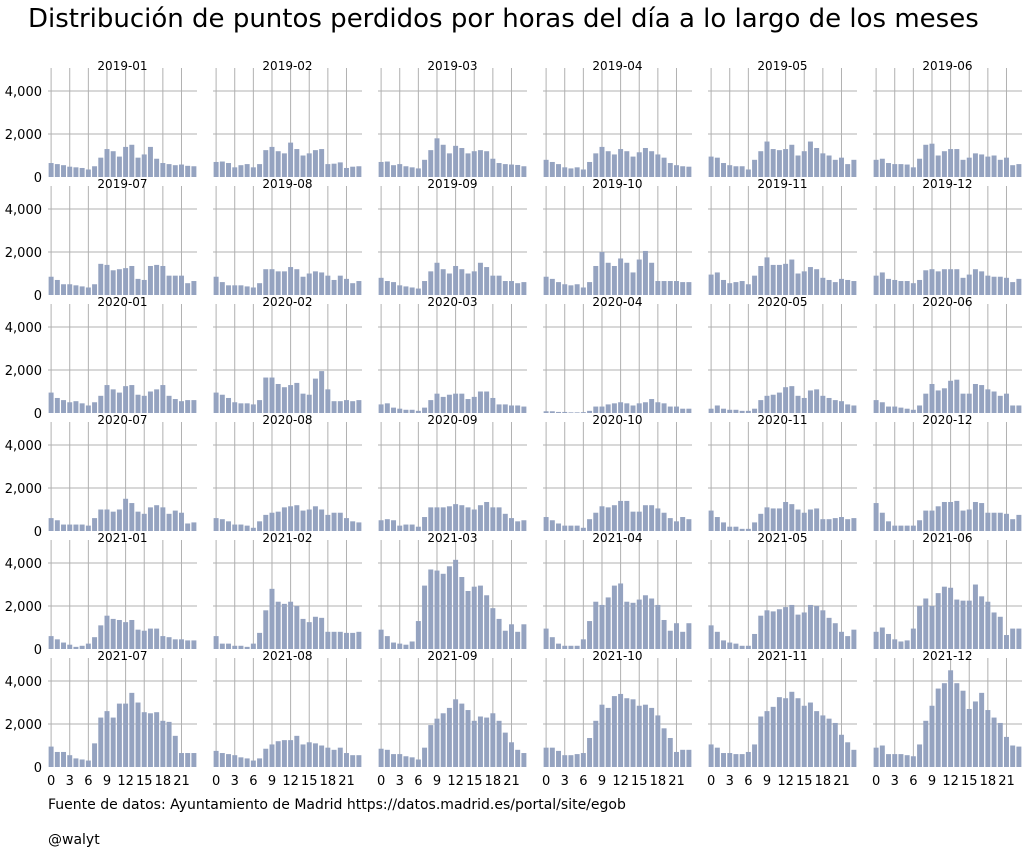 The width and height of the screenshot is (1029, 855). I want to click on panel-2019-11: 2019-11, so click(782, 236).